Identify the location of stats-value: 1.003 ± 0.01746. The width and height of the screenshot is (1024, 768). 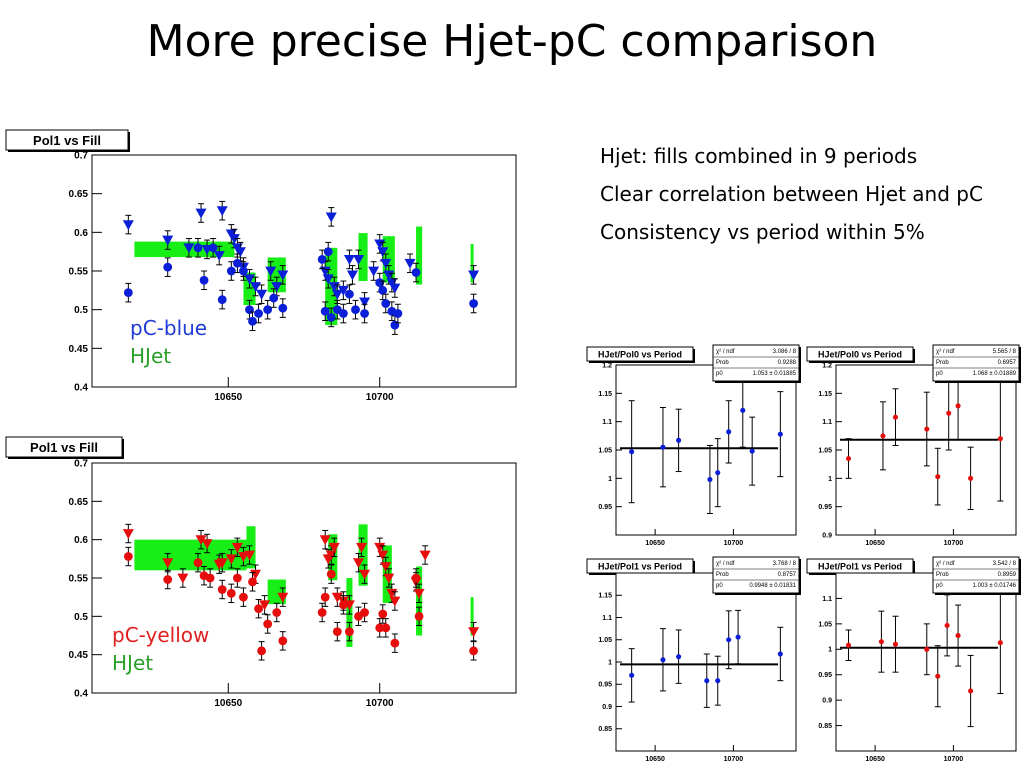
(995, 586).